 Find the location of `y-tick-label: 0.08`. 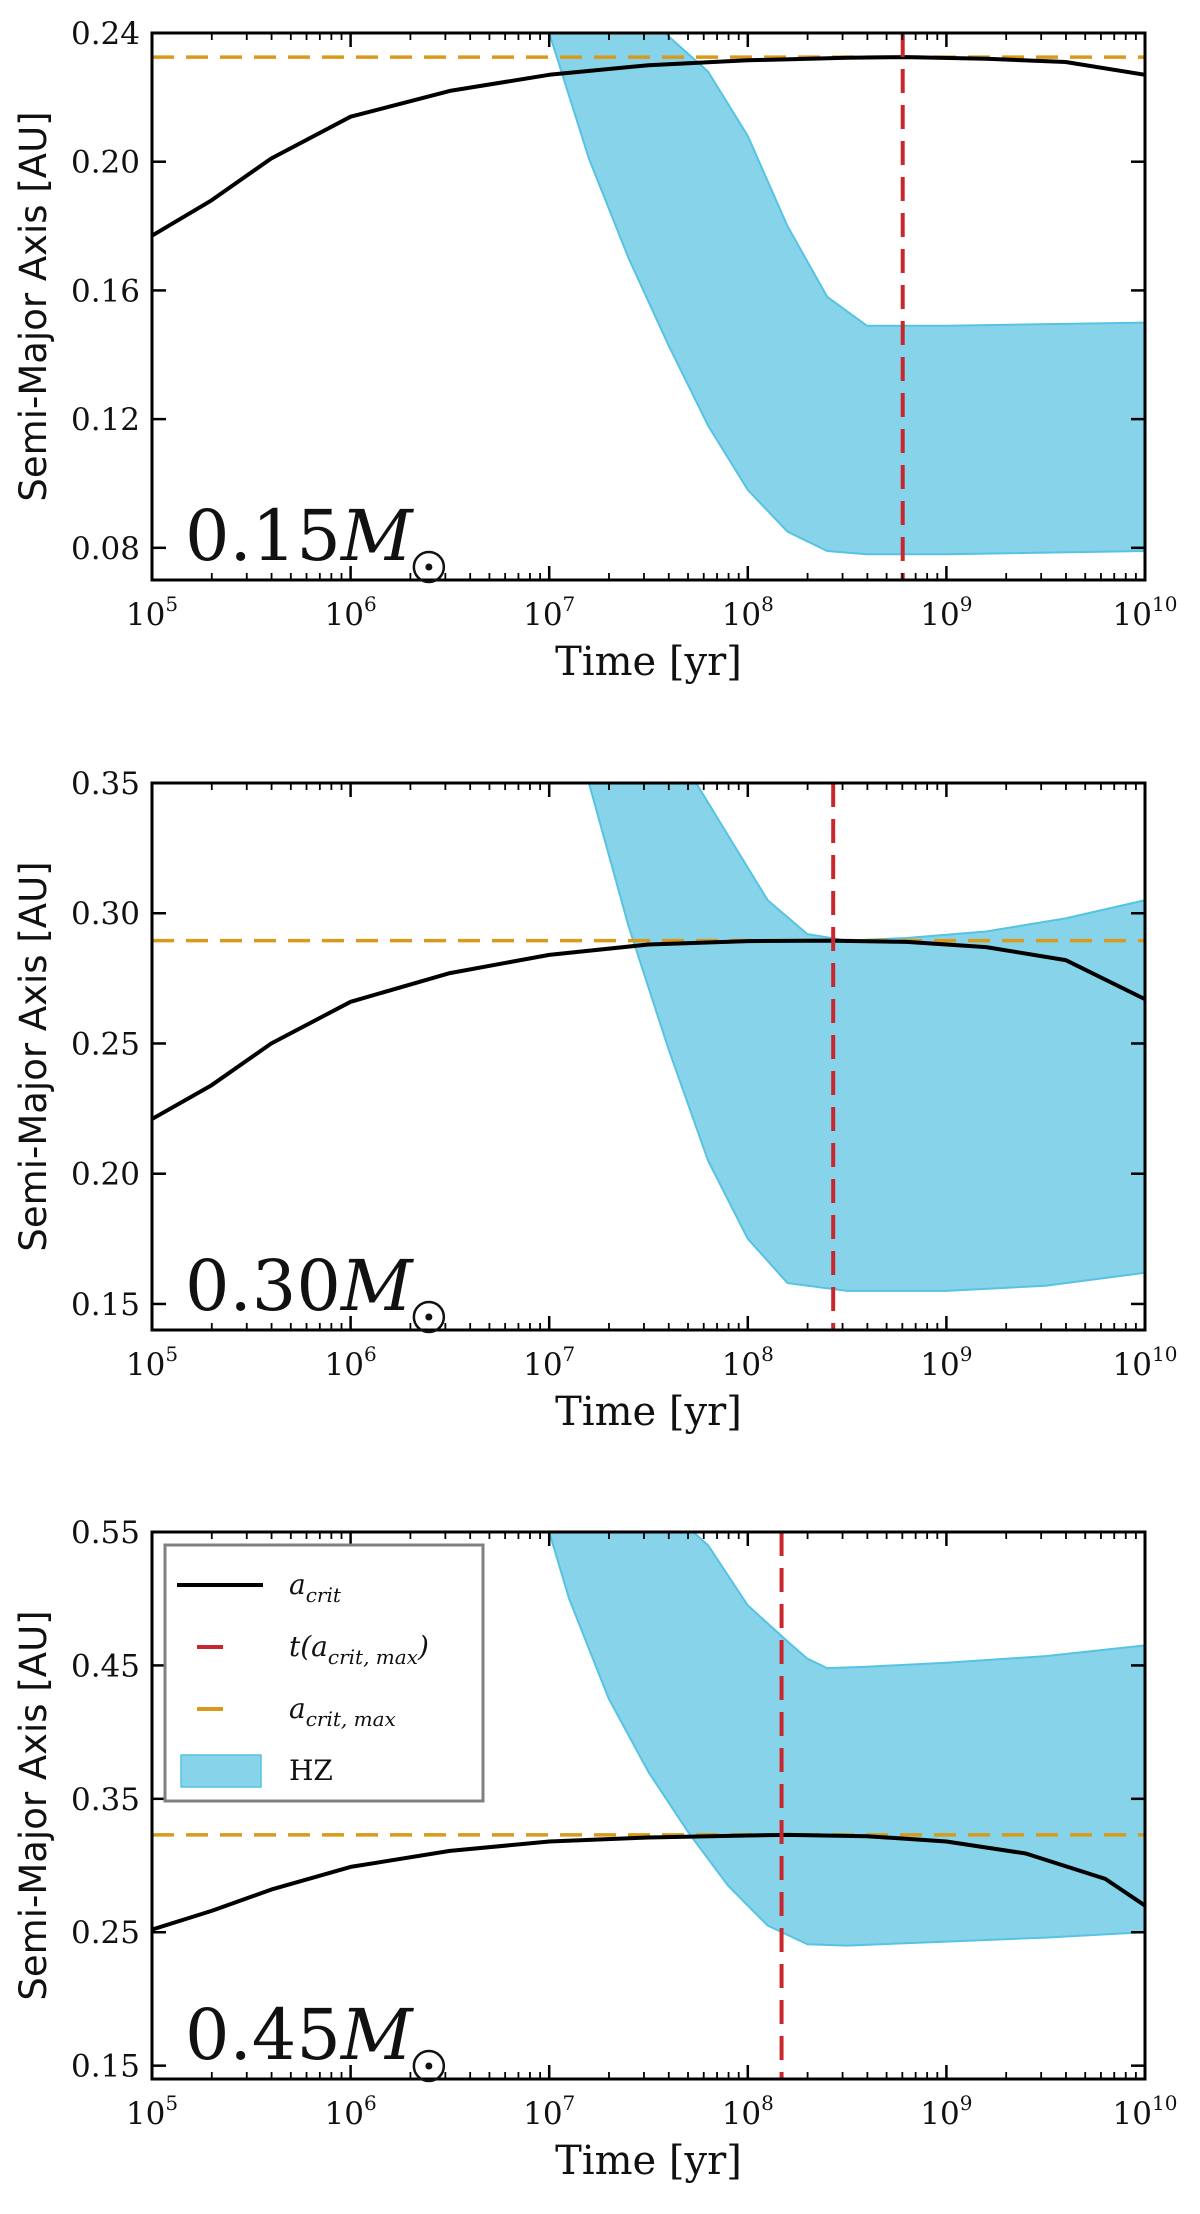

y-tick-label: 0.08 is located at coordinates (105, 549).